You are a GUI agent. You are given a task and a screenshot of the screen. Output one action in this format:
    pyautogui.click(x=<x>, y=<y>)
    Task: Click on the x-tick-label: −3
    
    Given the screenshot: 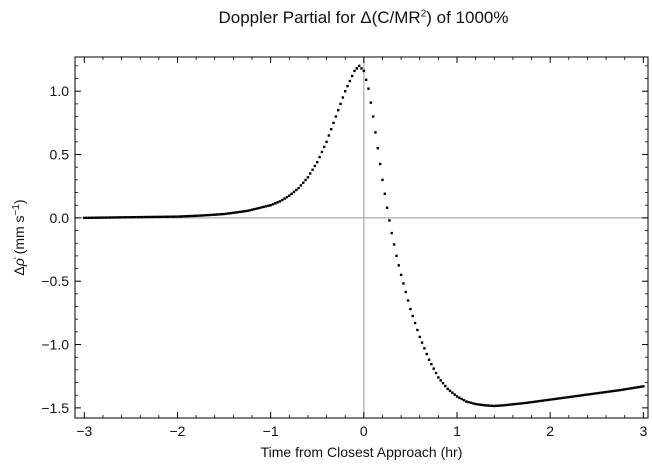 What is the action you would take?
    pyautogui.click(x=84, y=431)
    